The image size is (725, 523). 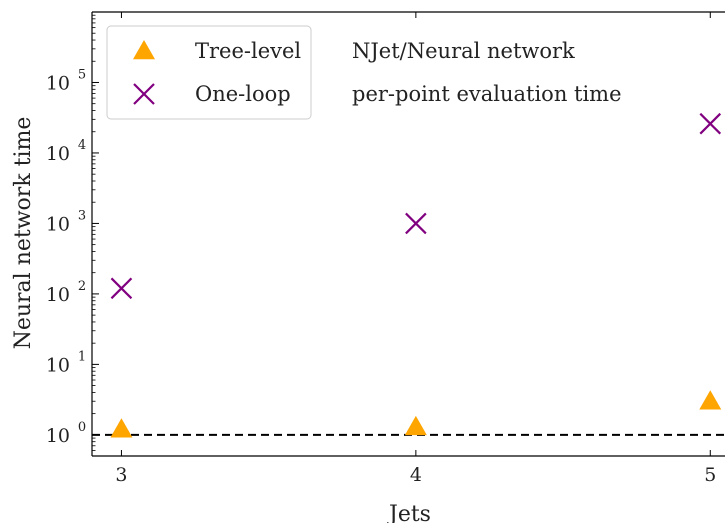 What do you see at coordinates (82, 74) in the screenshot?
I see `y-tick-label-exponent: 5` at bounding box center [82, 74].